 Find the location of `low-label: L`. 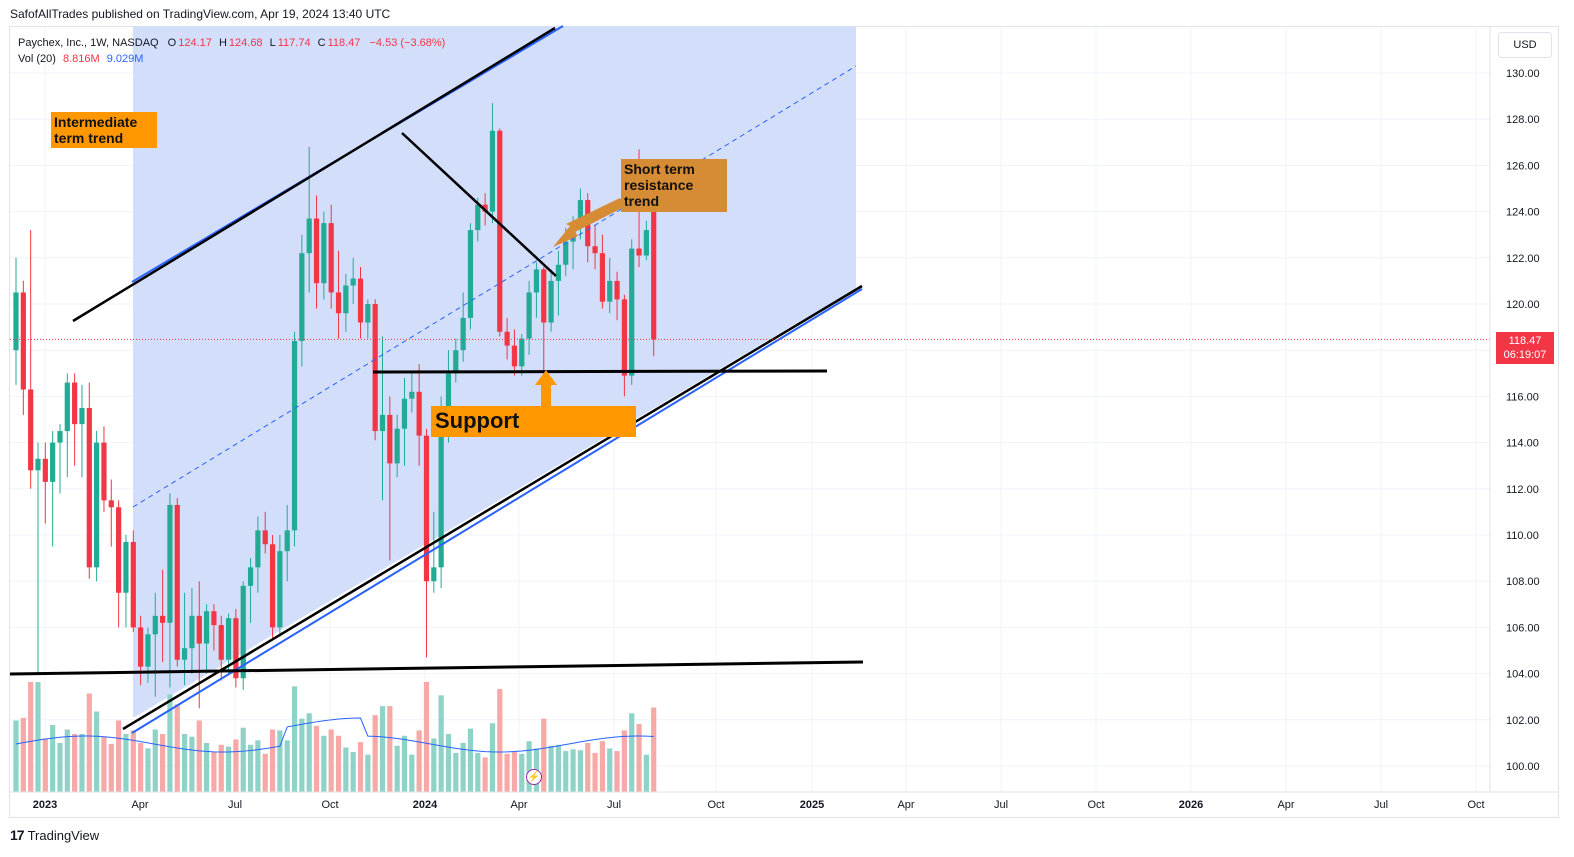

low-label: L is located at coordinates (272, 43).